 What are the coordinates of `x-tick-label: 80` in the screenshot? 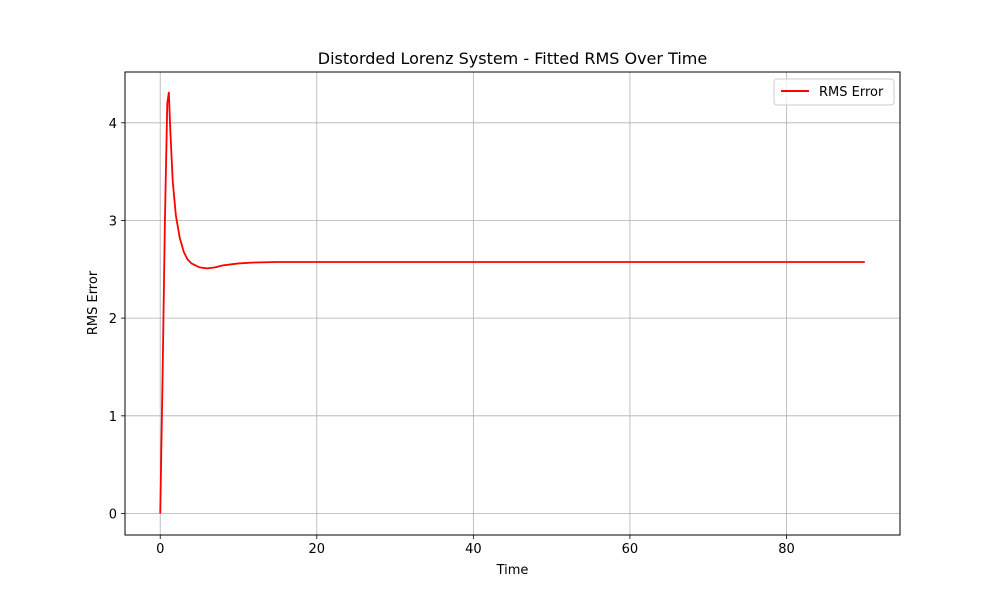 It's located at (786, 549).